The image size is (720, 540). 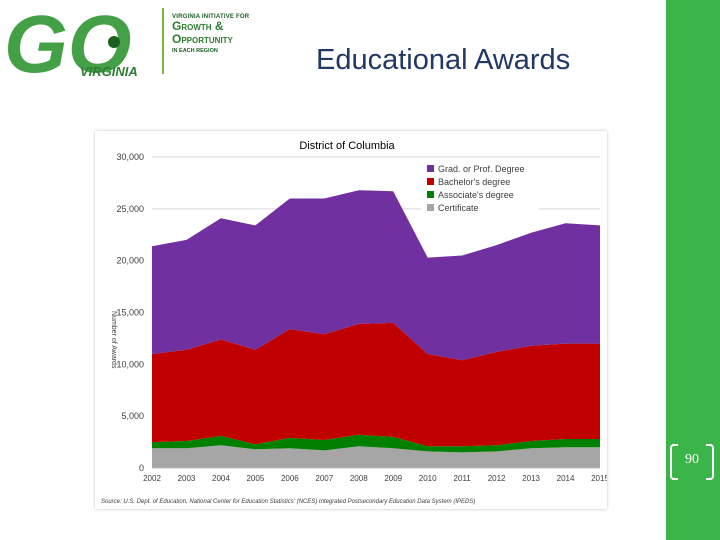 What do you see at coordinates (255, 478) in the screenshot?
I see `x-tick-label: 2005` at bounding box center [255, 478].